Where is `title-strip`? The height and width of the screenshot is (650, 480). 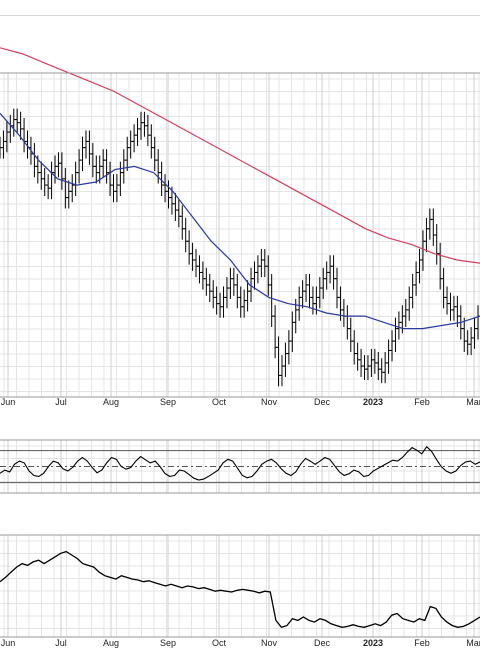 title-strip is located at coordinates (240, 8).